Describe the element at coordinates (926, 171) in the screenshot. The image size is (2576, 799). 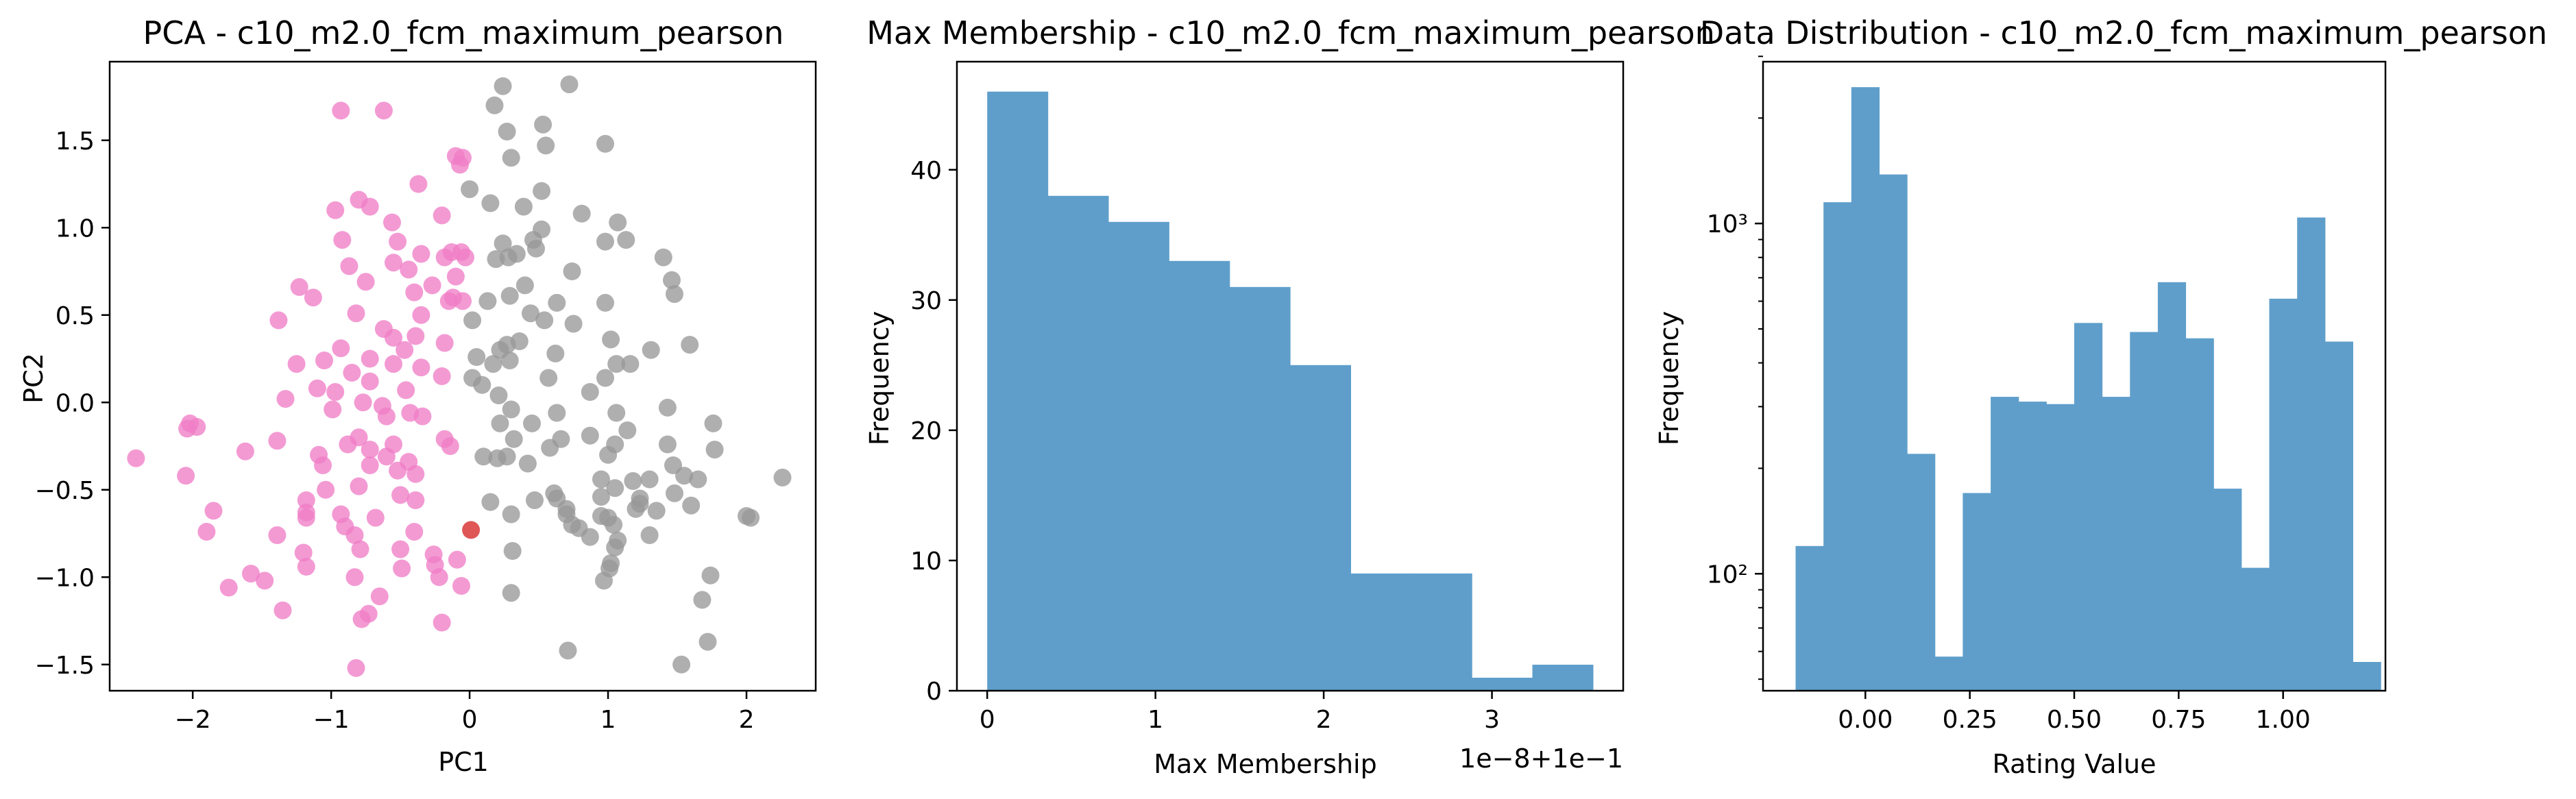
I see `y-tick-label: 40` at that location.